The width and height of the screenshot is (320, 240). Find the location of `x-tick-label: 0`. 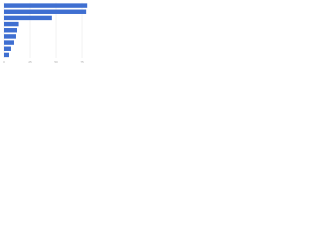

x-tick-label: 0 is located at coordinates (4, 62).